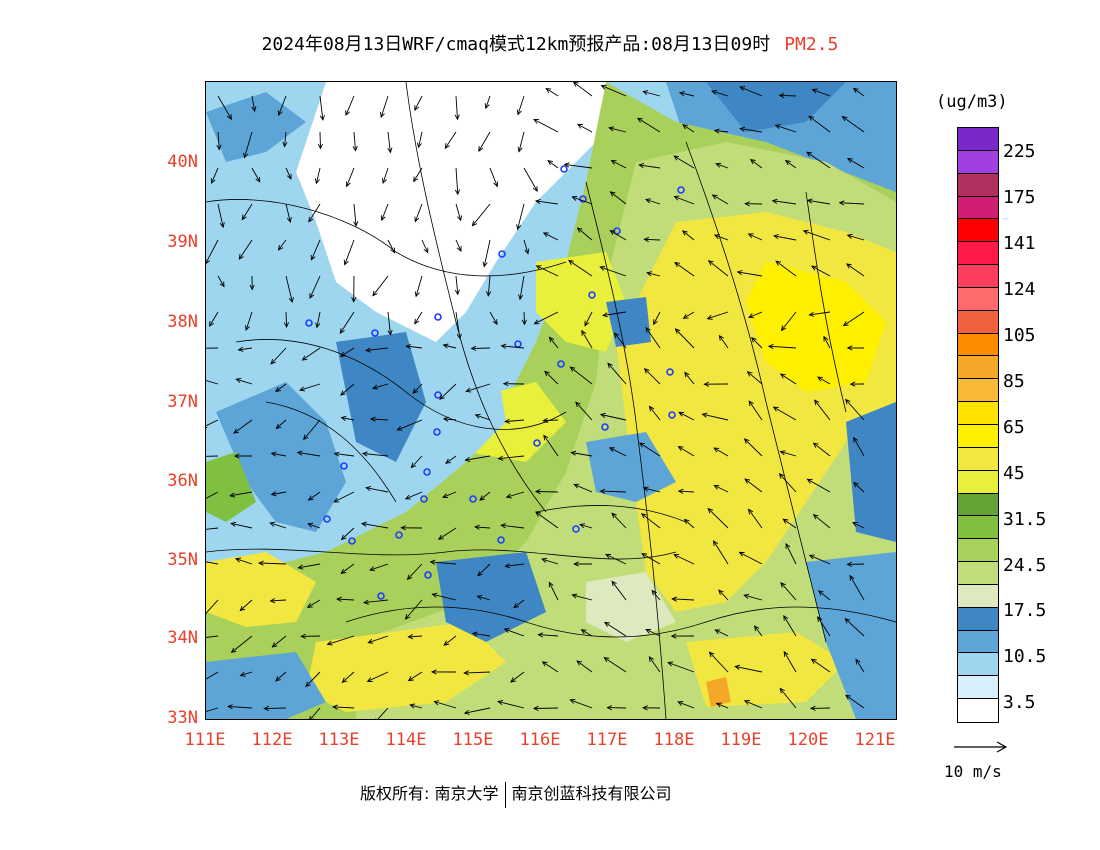 This screenshot has height=850, width=1100. What do you see at coordinates (1025, 565) in the screenshot?
I see `legend-label-24-5: 24.5` at bounding box center [1025, 565].